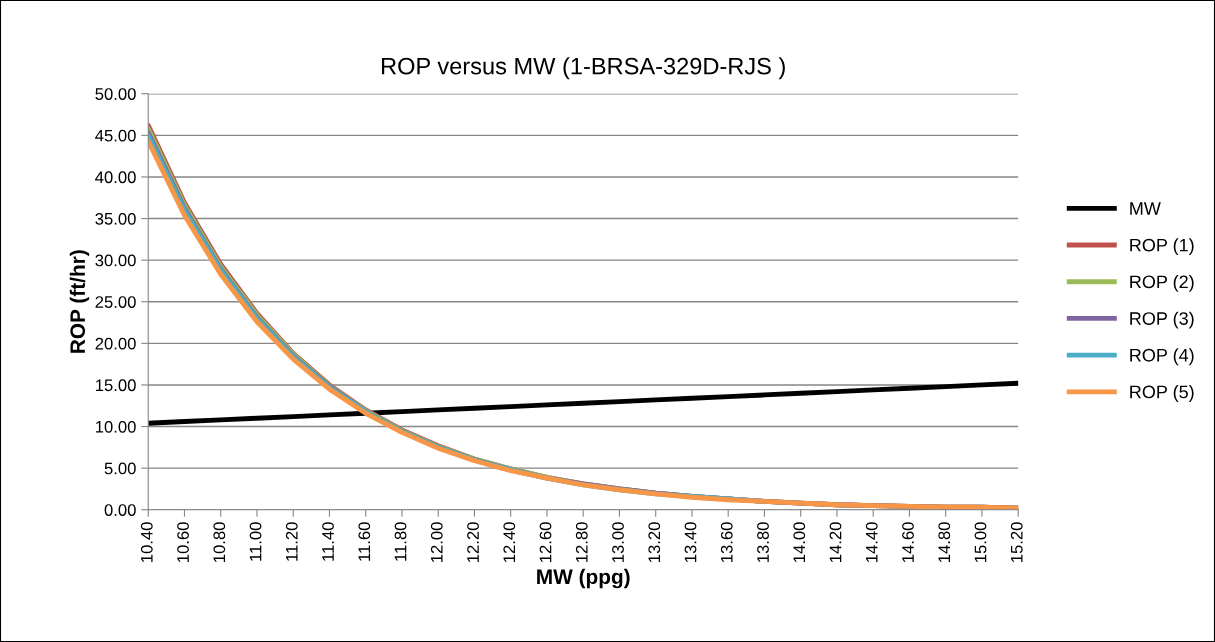  What do you see at coordinates (120, 510) in the screenshot?
I see `y-tick-label: 0.00` at bounding box center [120, 510].